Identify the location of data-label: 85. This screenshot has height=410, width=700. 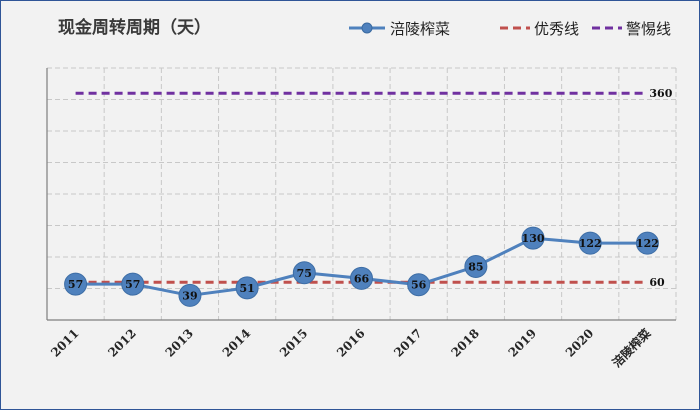
(475, 266).